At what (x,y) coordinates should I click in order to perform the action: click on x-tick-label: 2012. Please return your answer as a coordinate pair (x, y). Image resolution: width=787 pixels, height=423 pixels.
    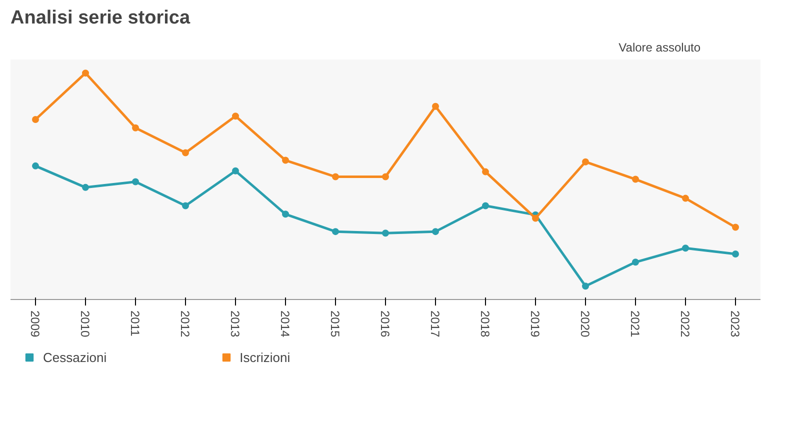
    Looking at the image, I should click on (185, 324).